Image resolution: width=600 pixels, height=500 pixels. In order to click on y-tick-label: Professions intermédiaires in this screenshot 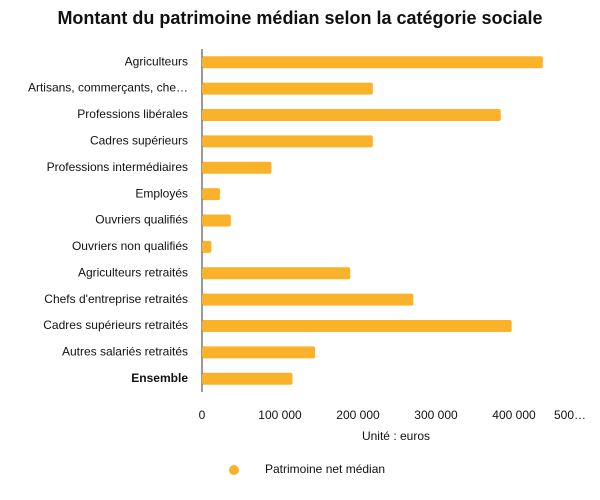, I will do `click(117, 167)`.